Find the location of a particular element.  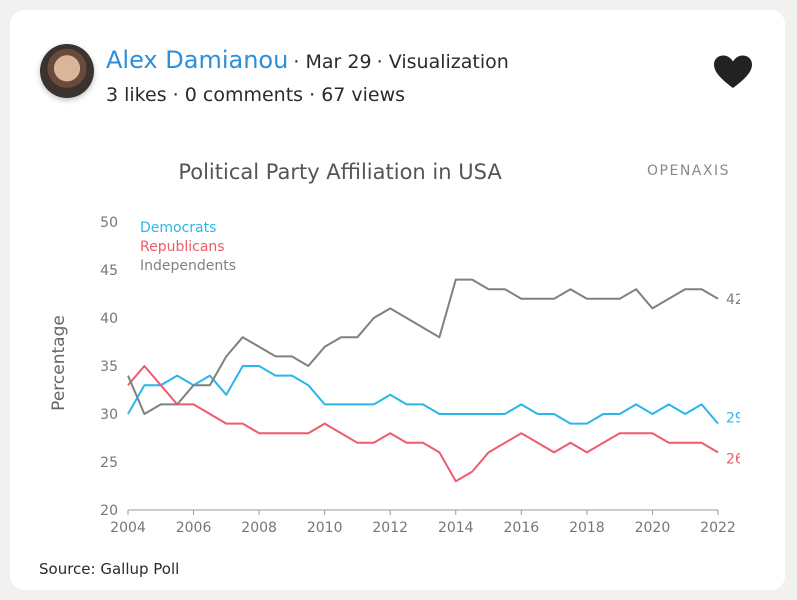

end-label-democrats: 29 is located at coordinates (733, 419).